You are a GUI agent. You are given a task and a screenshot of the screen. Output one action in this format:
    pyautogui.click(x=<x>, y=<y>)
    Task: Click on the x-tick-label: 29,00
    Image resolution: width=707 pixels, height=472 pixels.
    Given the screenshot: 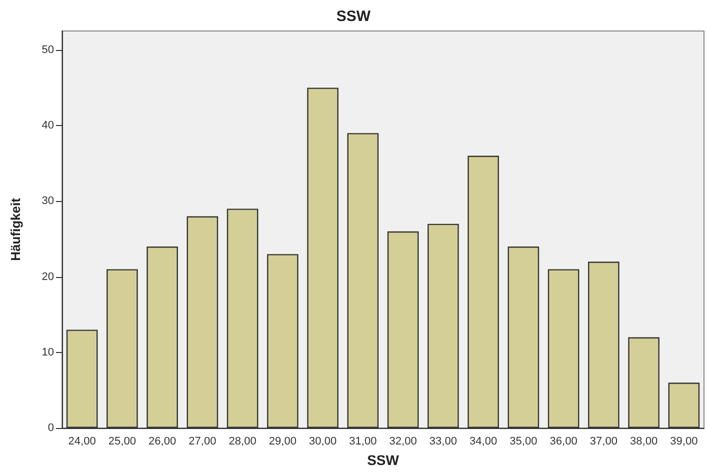 What is the action you would take?
    pyautogui.click(x=282, y=442)
    